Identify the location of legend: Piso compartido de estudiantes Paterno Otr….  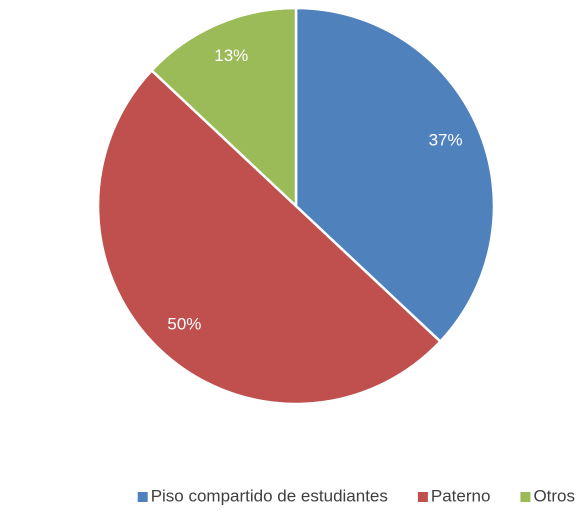
(356, 495).